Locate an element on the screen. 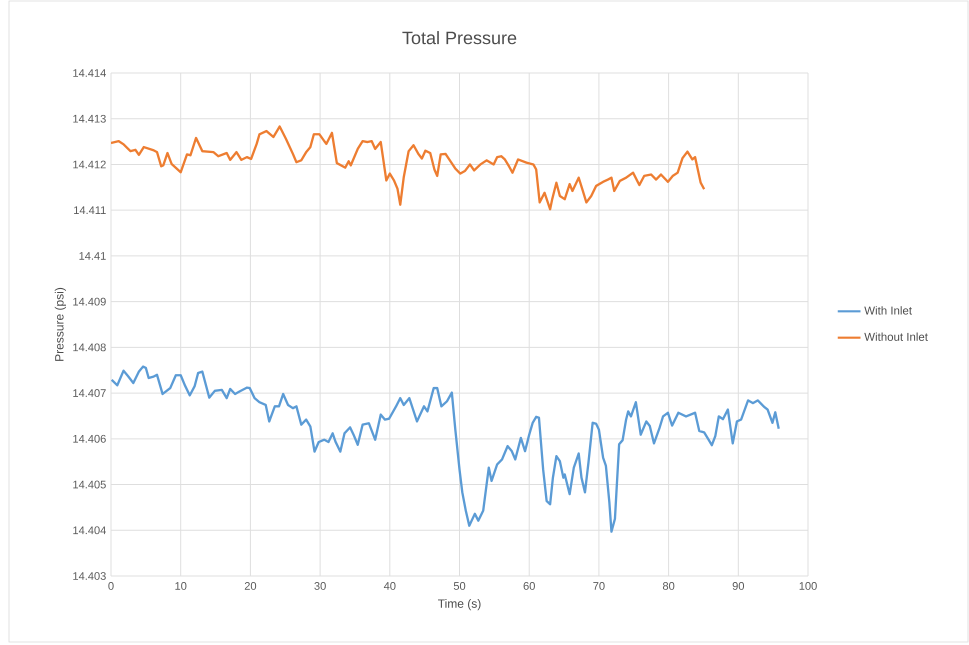 Image resolution: width=969 pixels, height=645 pixels. y-tick-label: 14.414 is located at coordinates (89, 73).